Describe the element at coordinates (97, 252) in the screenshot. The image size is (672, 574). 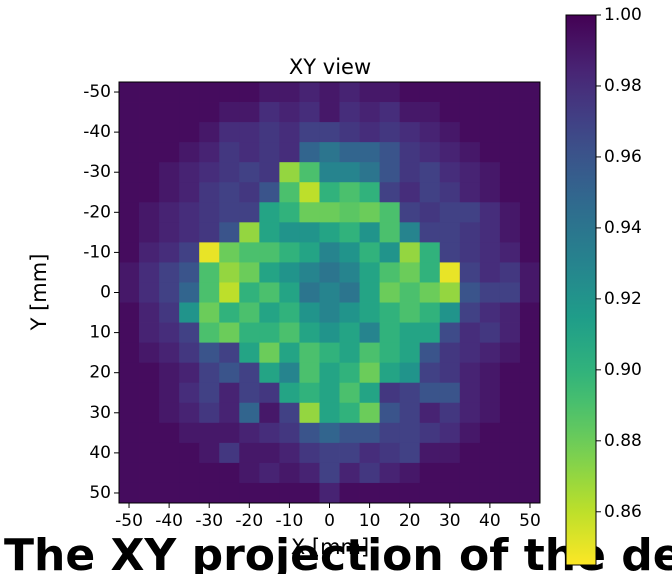
I see `y-tick-label: -10` at that location.